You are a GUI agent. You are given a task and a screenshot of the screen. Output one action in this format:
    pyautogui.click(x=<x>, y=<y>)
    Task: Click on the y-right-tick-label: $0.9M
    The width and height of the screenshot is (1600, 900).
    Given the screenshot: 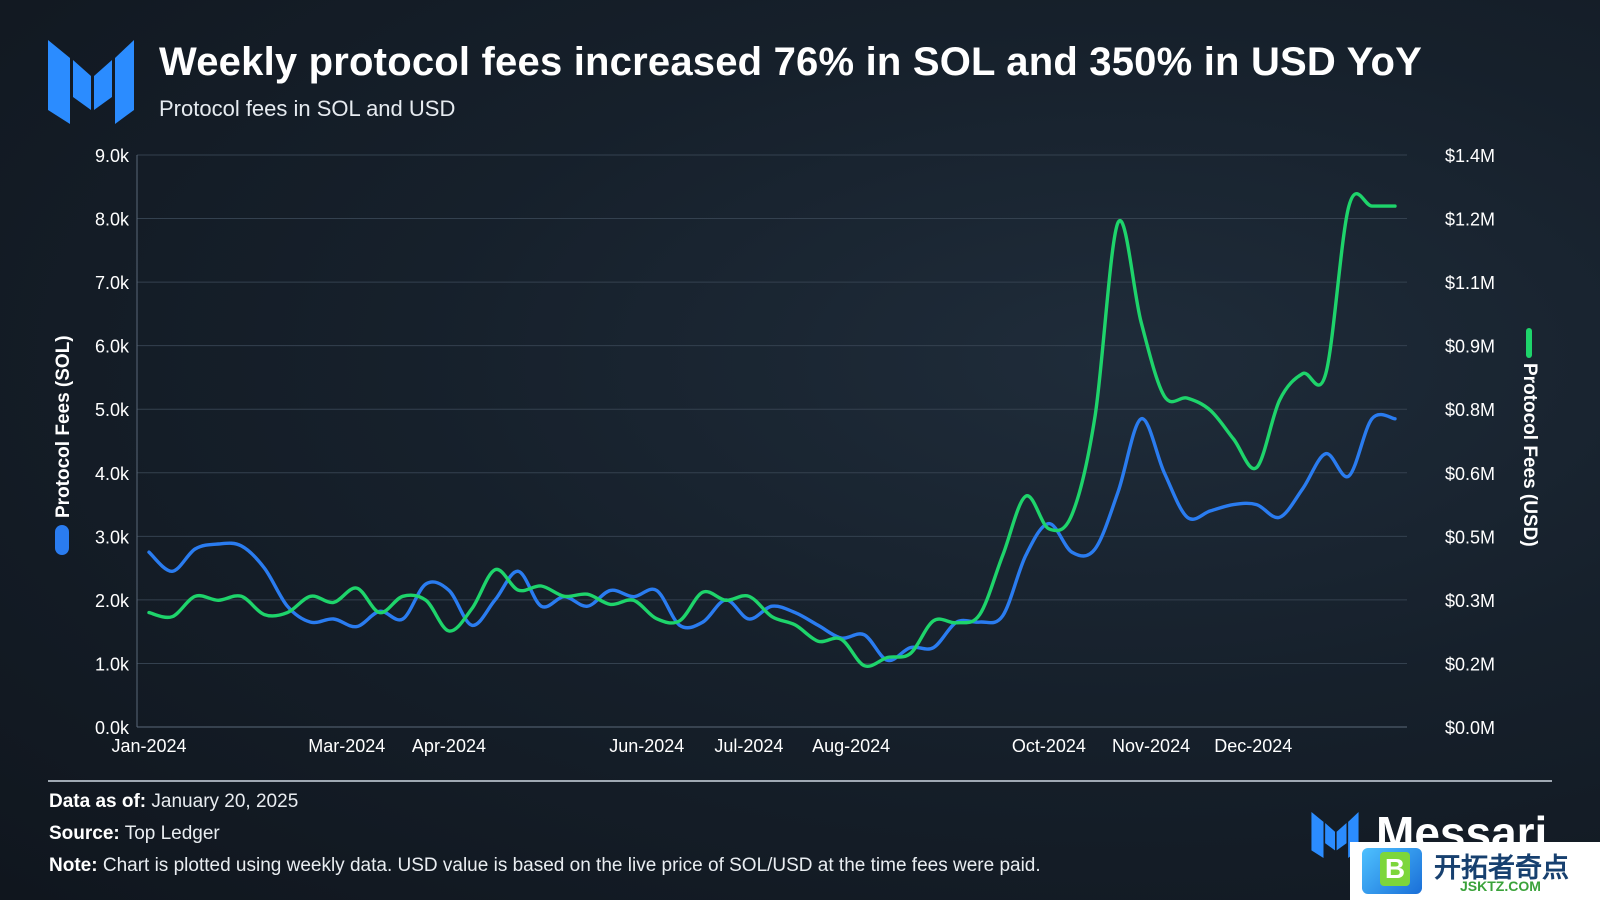 What is the action you would take?
    pyautogui.click(x=1470, y=347)
    